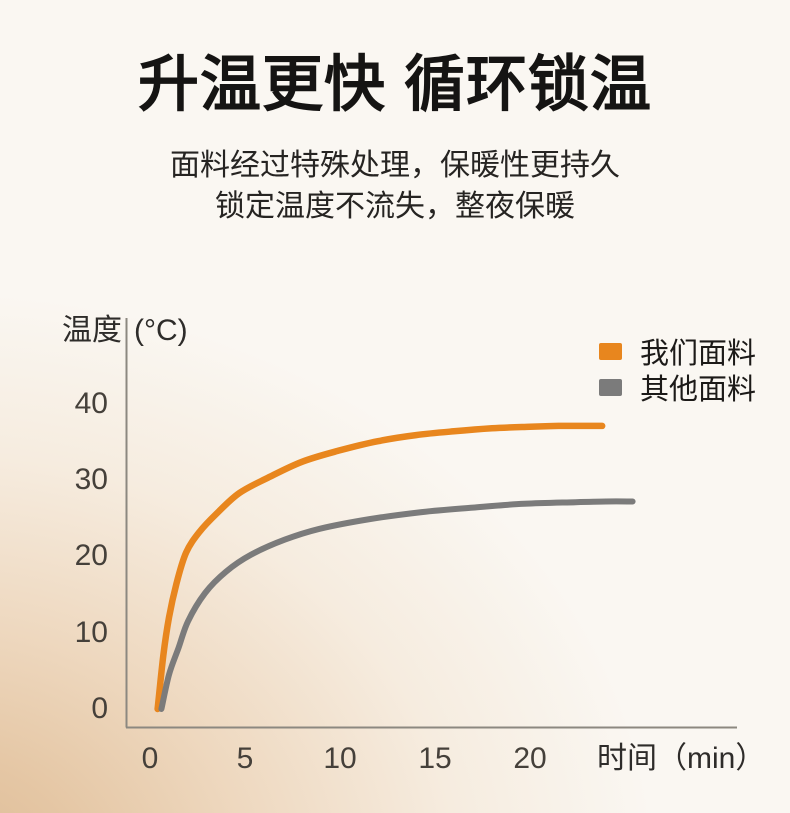 Image resolution: width=790 pixels, height=813 pixels. I want to click on y-tick-label: 30, so click(91, 480).